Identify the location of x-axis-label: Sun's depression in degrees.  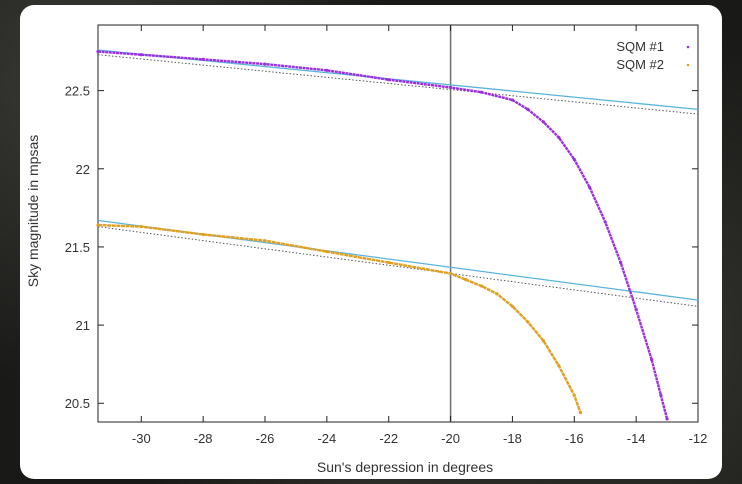
(405, 467).